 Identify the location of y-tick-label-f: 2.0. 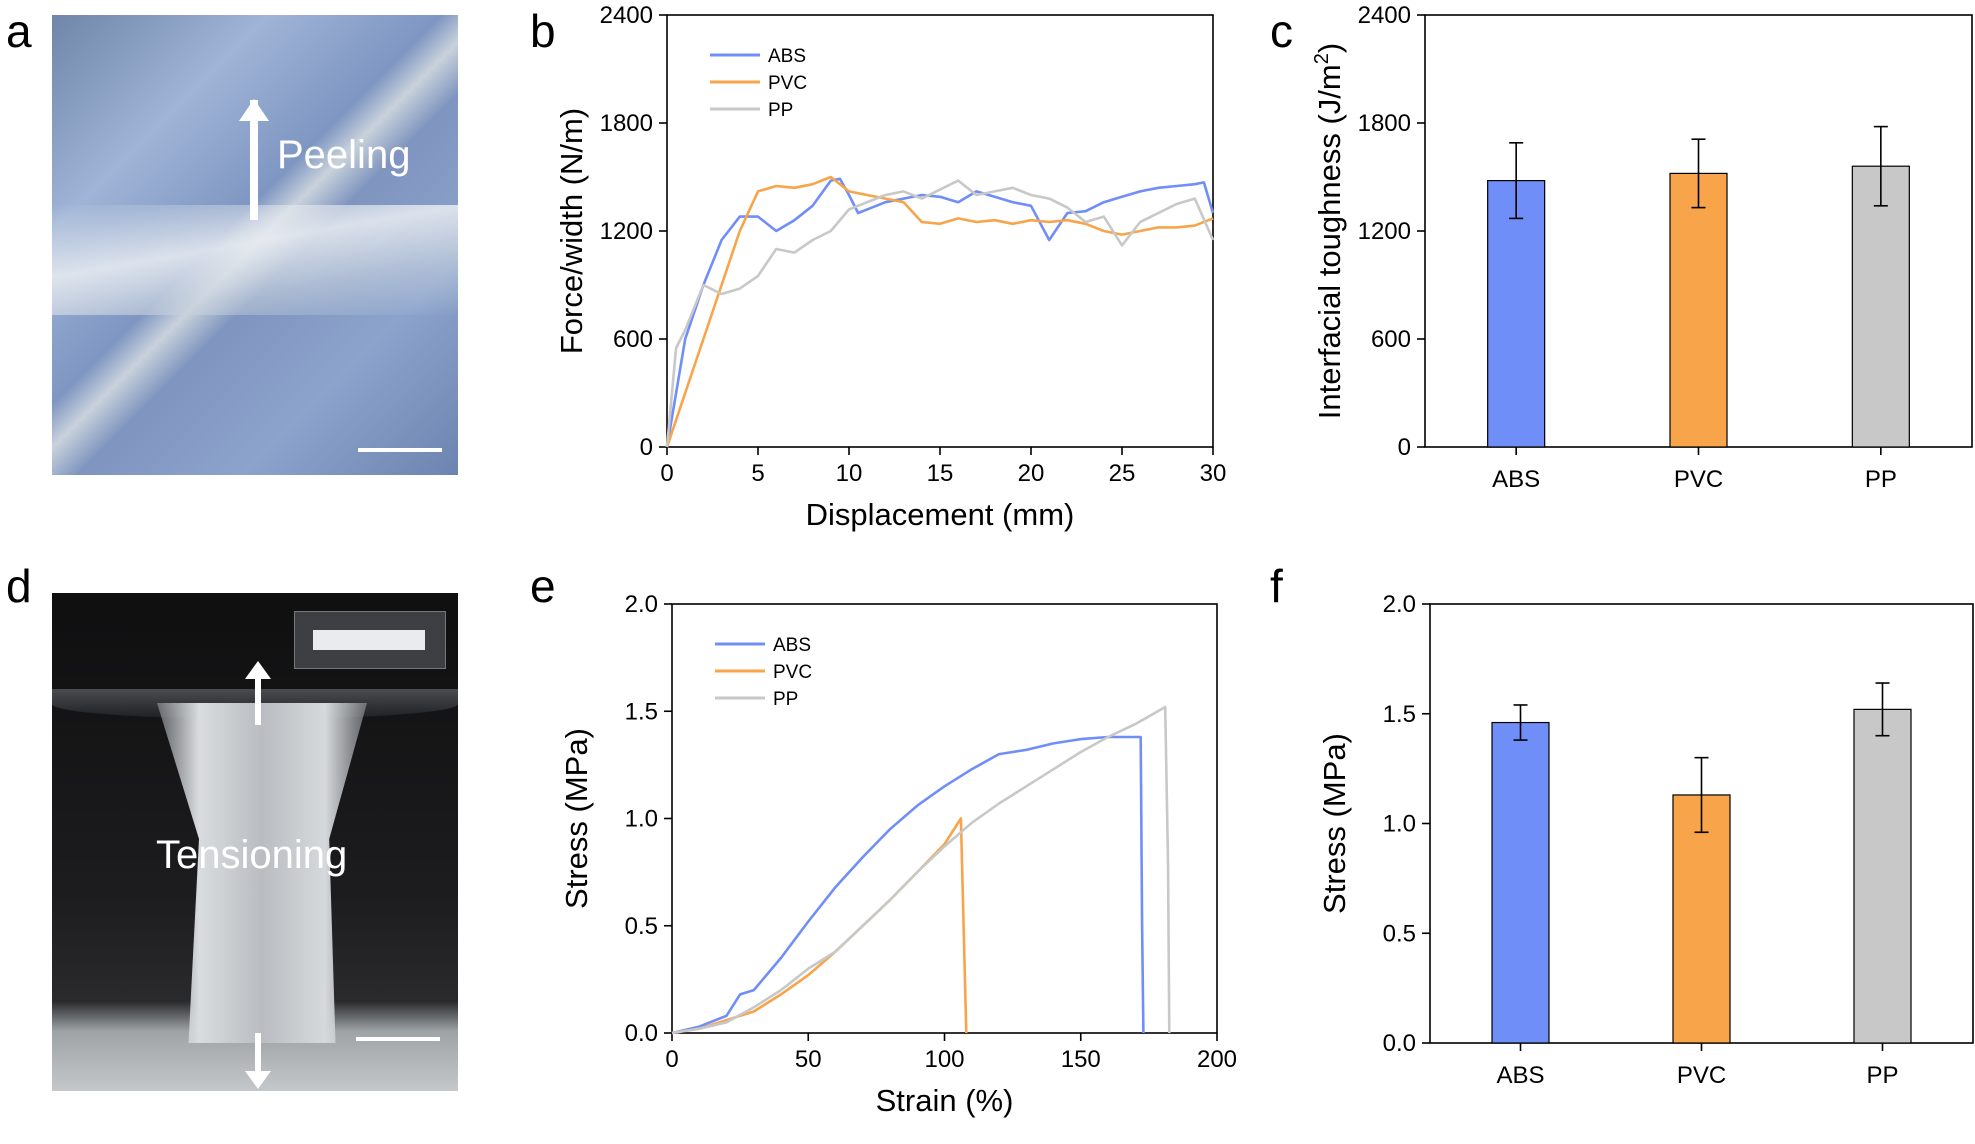
(1399, 604).